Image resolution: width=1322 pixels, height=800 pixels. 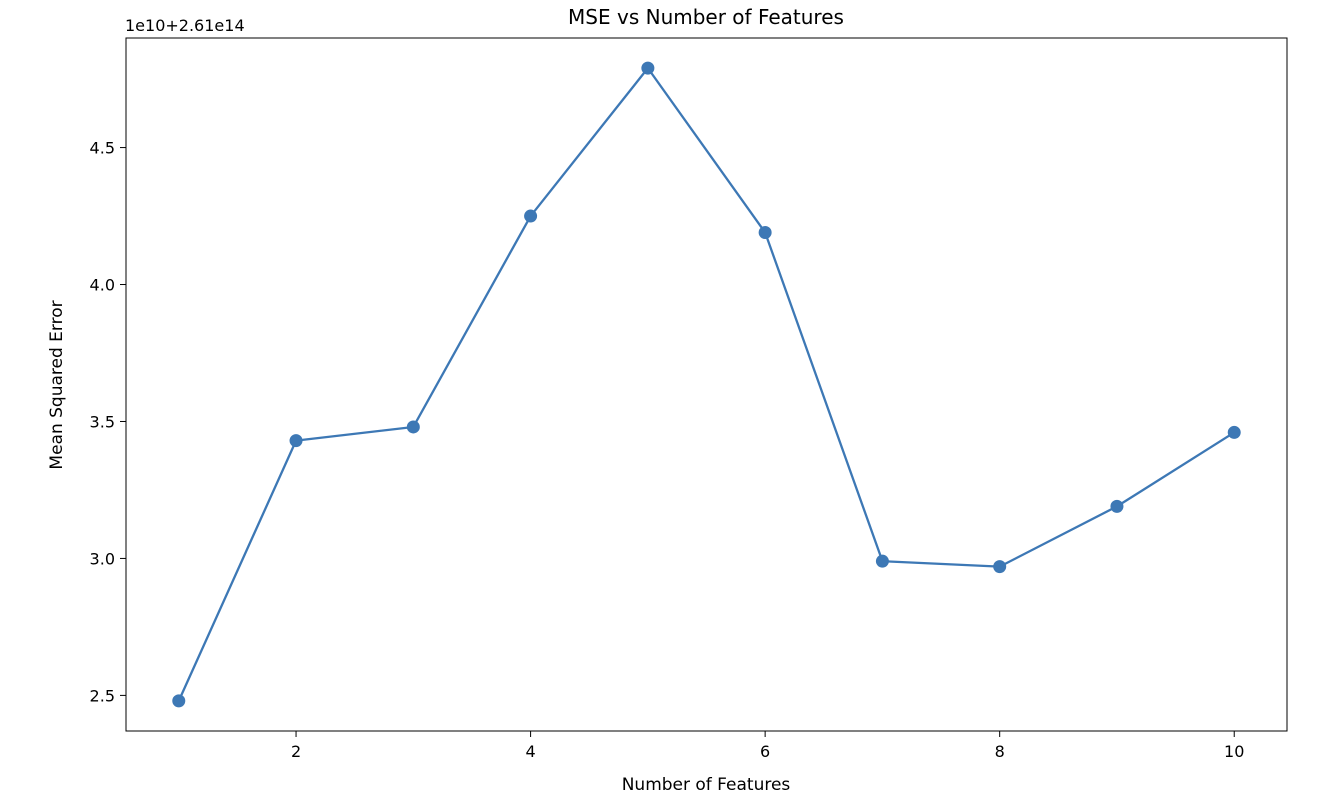 What do you see at coordinates (102, 558) in the screenshot?
I see `y-tick-label: 3.0` at bounding box center [102, 558].